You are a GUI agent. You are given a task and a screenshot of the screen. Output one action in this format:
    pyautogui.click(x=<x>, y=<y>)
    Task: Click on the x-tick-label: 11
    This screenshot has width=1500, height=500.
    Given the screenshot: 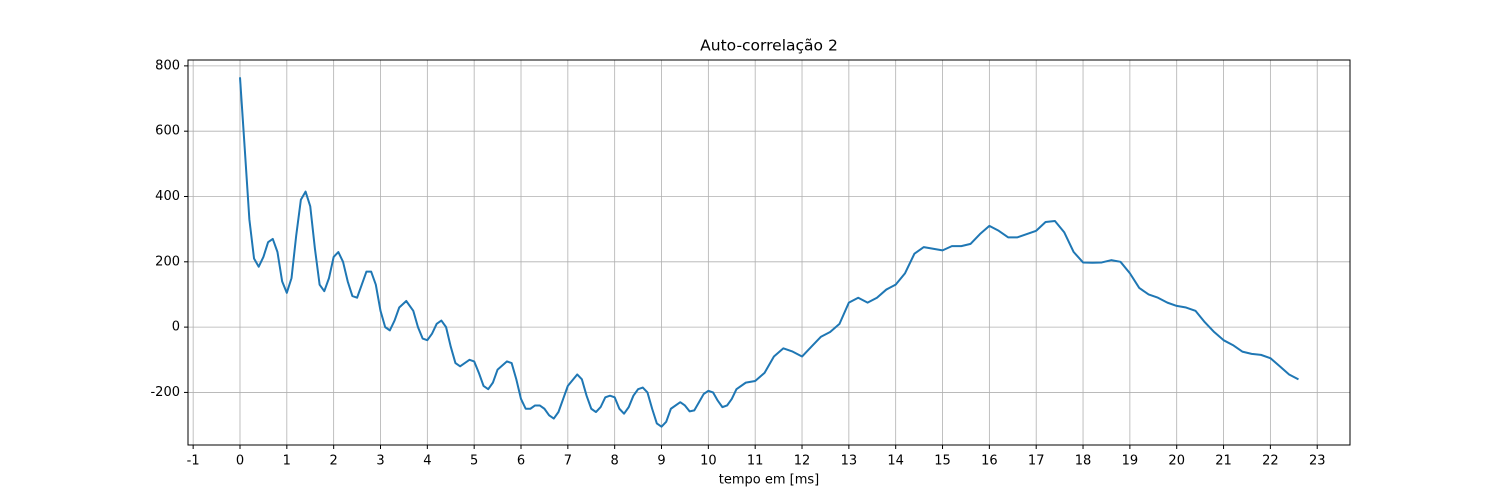 What is the action you would take?
    pyautogui.click(x=755, y=461)
    